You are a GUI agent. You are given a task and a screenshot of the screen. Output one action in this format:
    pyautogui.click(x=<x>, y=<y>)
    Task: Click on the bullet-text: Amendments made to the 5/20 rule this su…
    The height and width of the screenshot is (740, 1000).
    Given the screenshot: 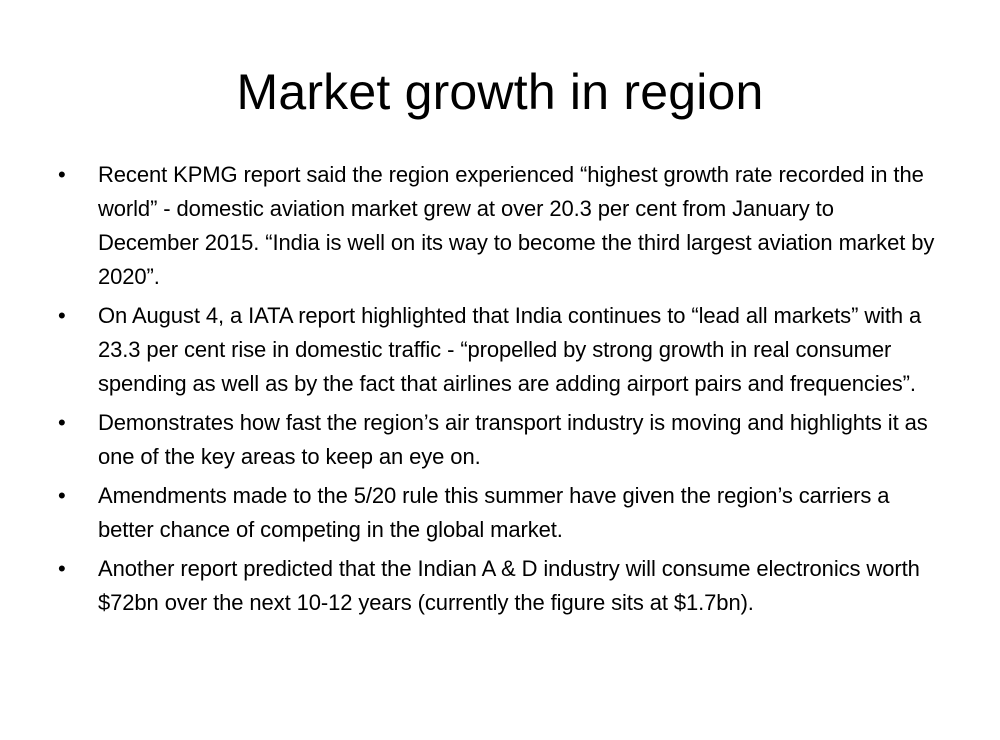 What is the action you would take?
    pyautogui.click(x=494, y=512)
    